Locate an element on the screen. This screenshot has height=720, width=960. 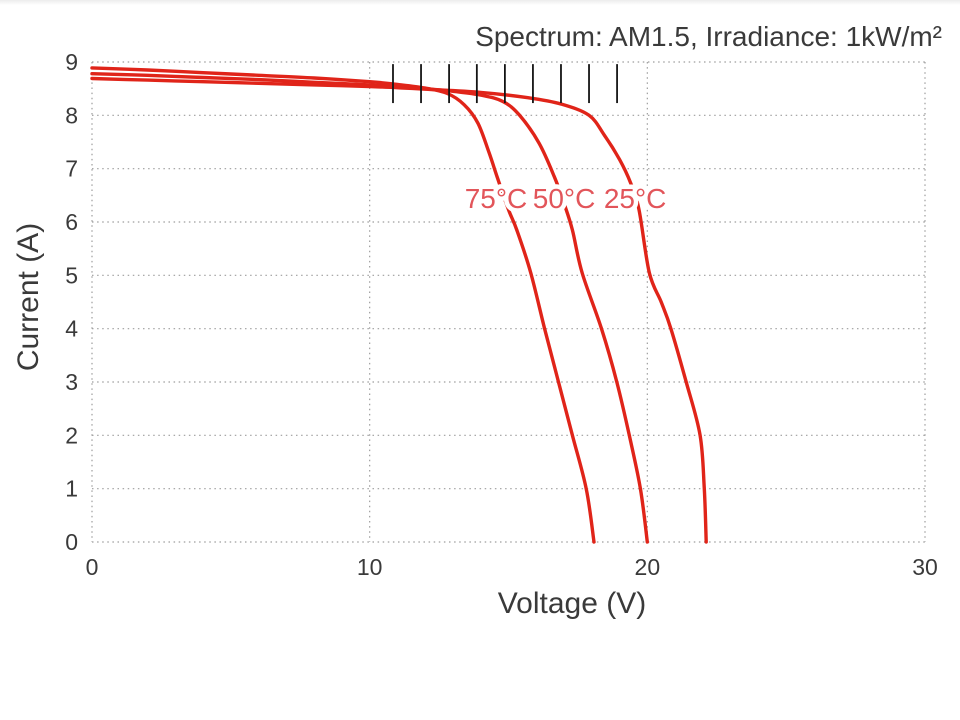
x-tick-label: 30 is located at coordinates (925, 567).